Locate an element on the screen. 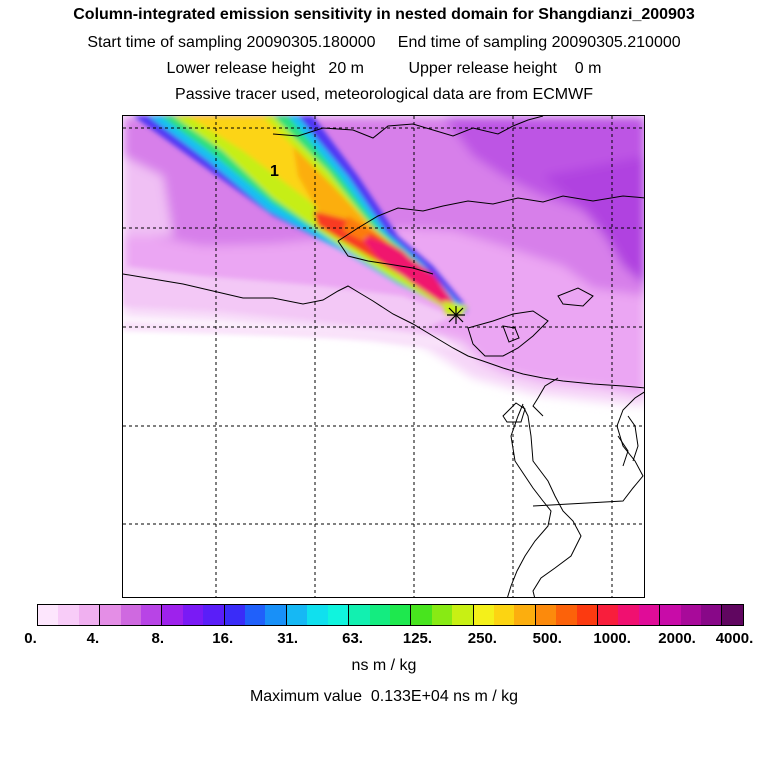 Image resolution: width=768 pixels, height=768 pixels. maximum-value-text: Maximum value 0.133E+04 ns m / kg is located at coordinates (384, 696).